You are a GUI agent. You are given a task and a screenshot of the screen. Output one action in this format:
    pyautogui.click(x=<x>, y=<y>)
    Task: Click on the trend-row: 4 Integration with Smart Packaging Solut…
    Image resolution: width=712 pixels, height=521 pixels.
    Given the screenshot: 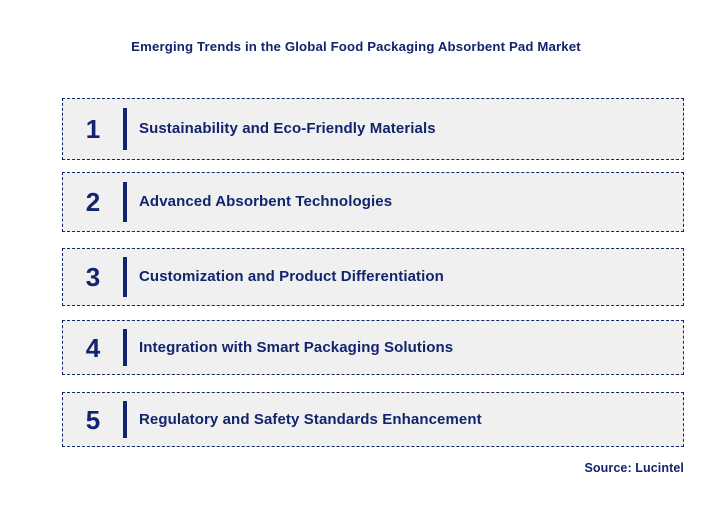 What is the action you would take?
    pyautogui.click(x=373, y=347)
    